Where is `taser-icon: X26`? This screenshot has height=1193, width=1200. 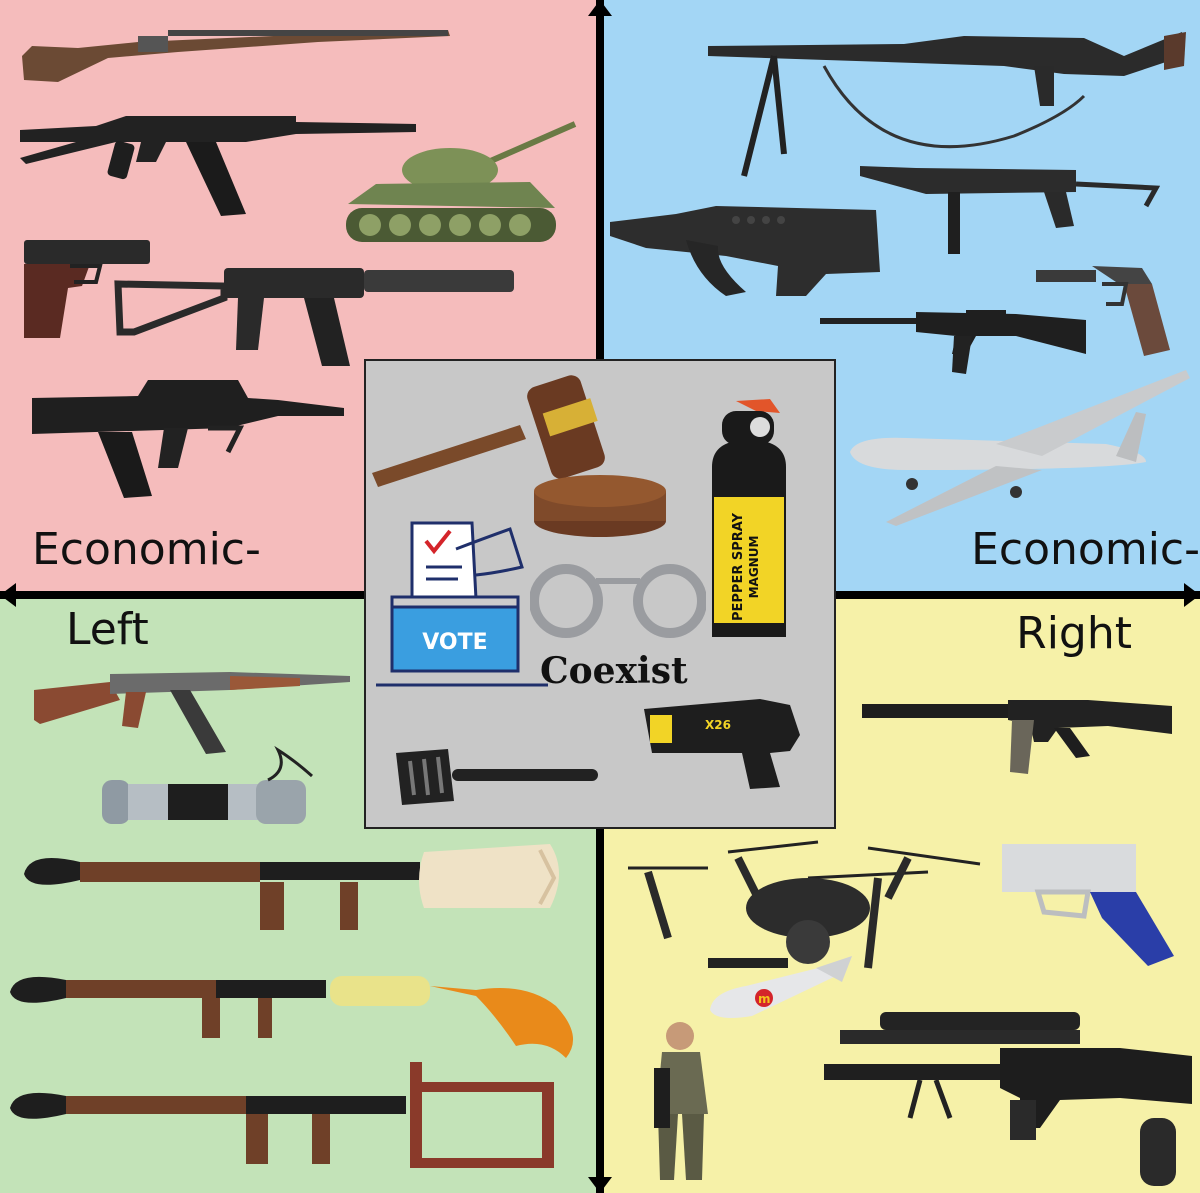
taser-icon: X26 is located at coordinates (723, 743).